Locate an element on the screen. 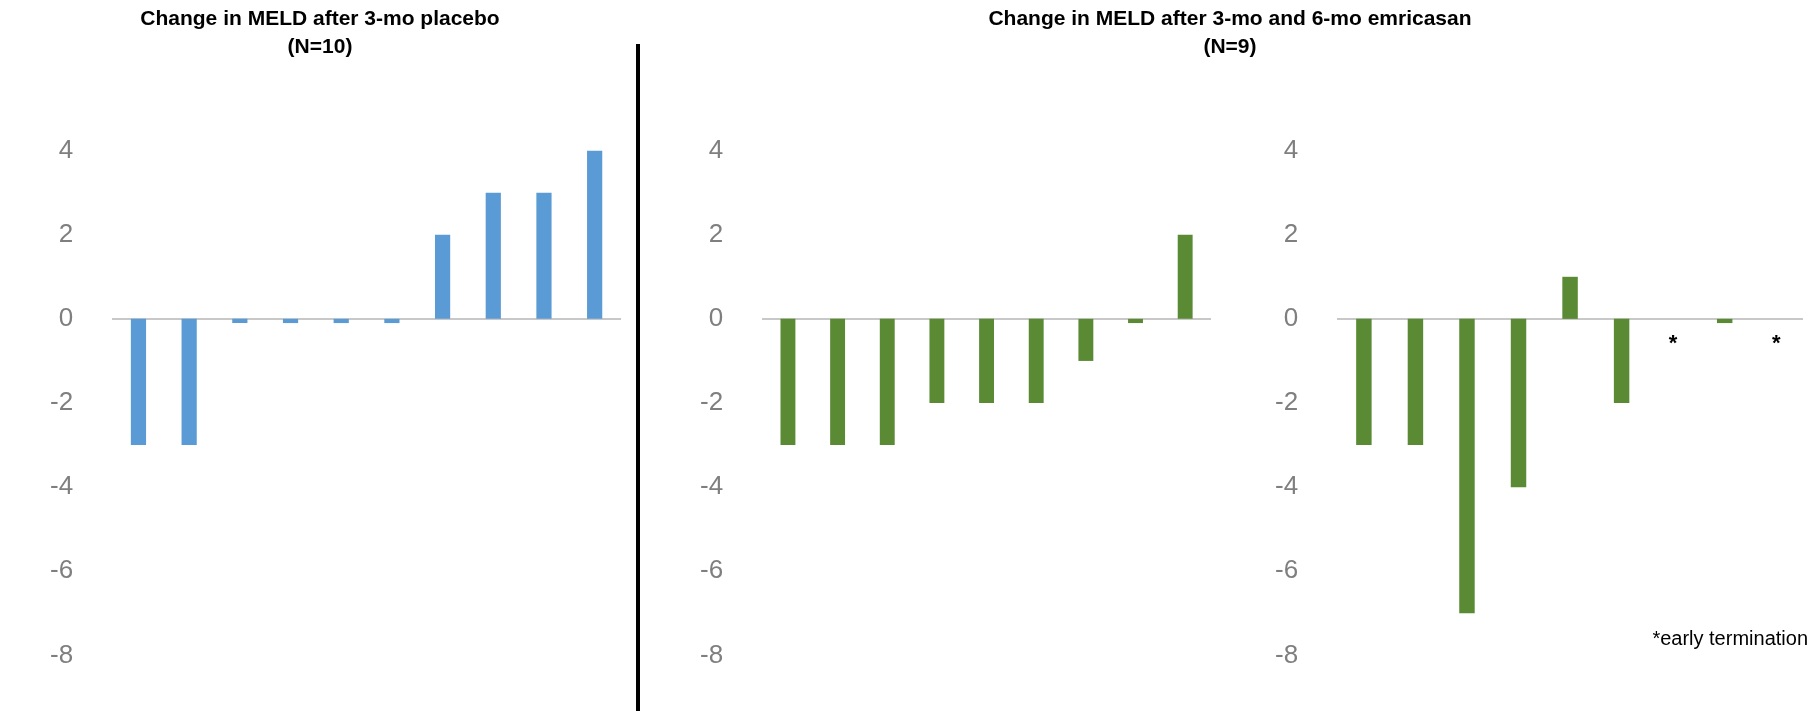  chart-title: Change in MELD after 3-mo and 6-mo emricasan is located at coordinates (1230, 18).